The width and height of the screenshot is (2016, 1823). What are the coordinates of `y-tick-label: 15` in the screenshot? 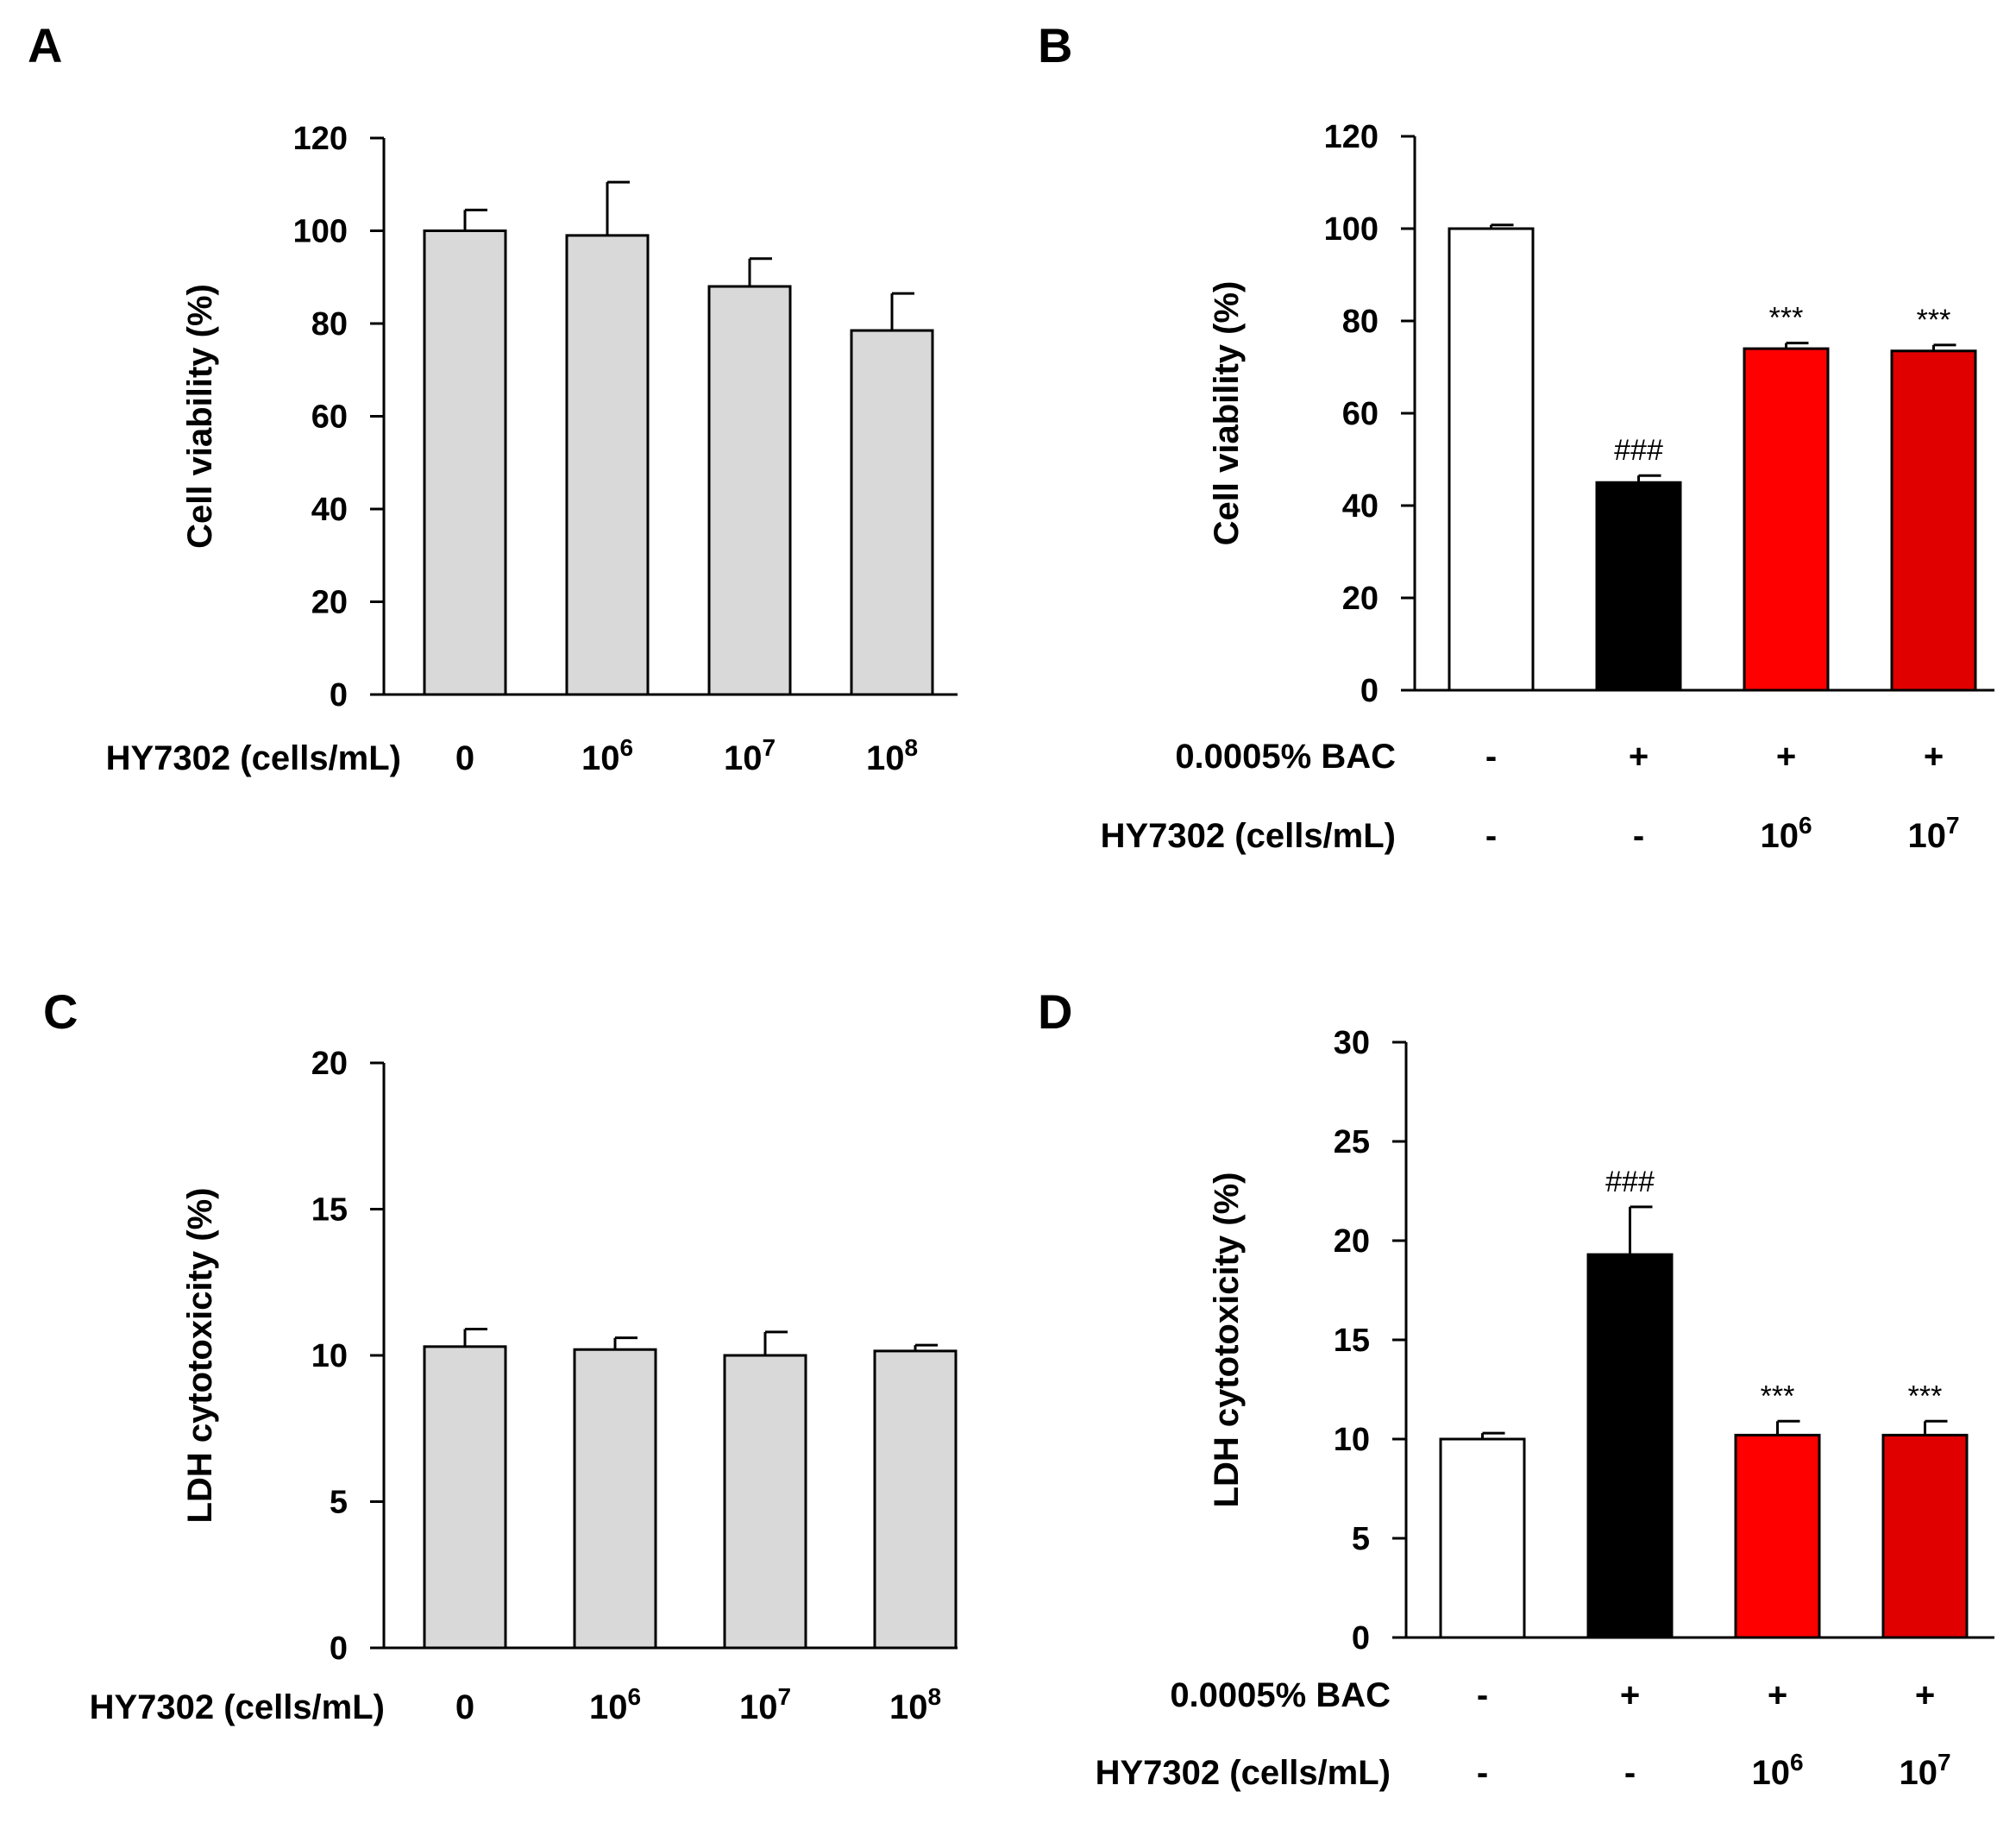 It's located at (1352, 1341).